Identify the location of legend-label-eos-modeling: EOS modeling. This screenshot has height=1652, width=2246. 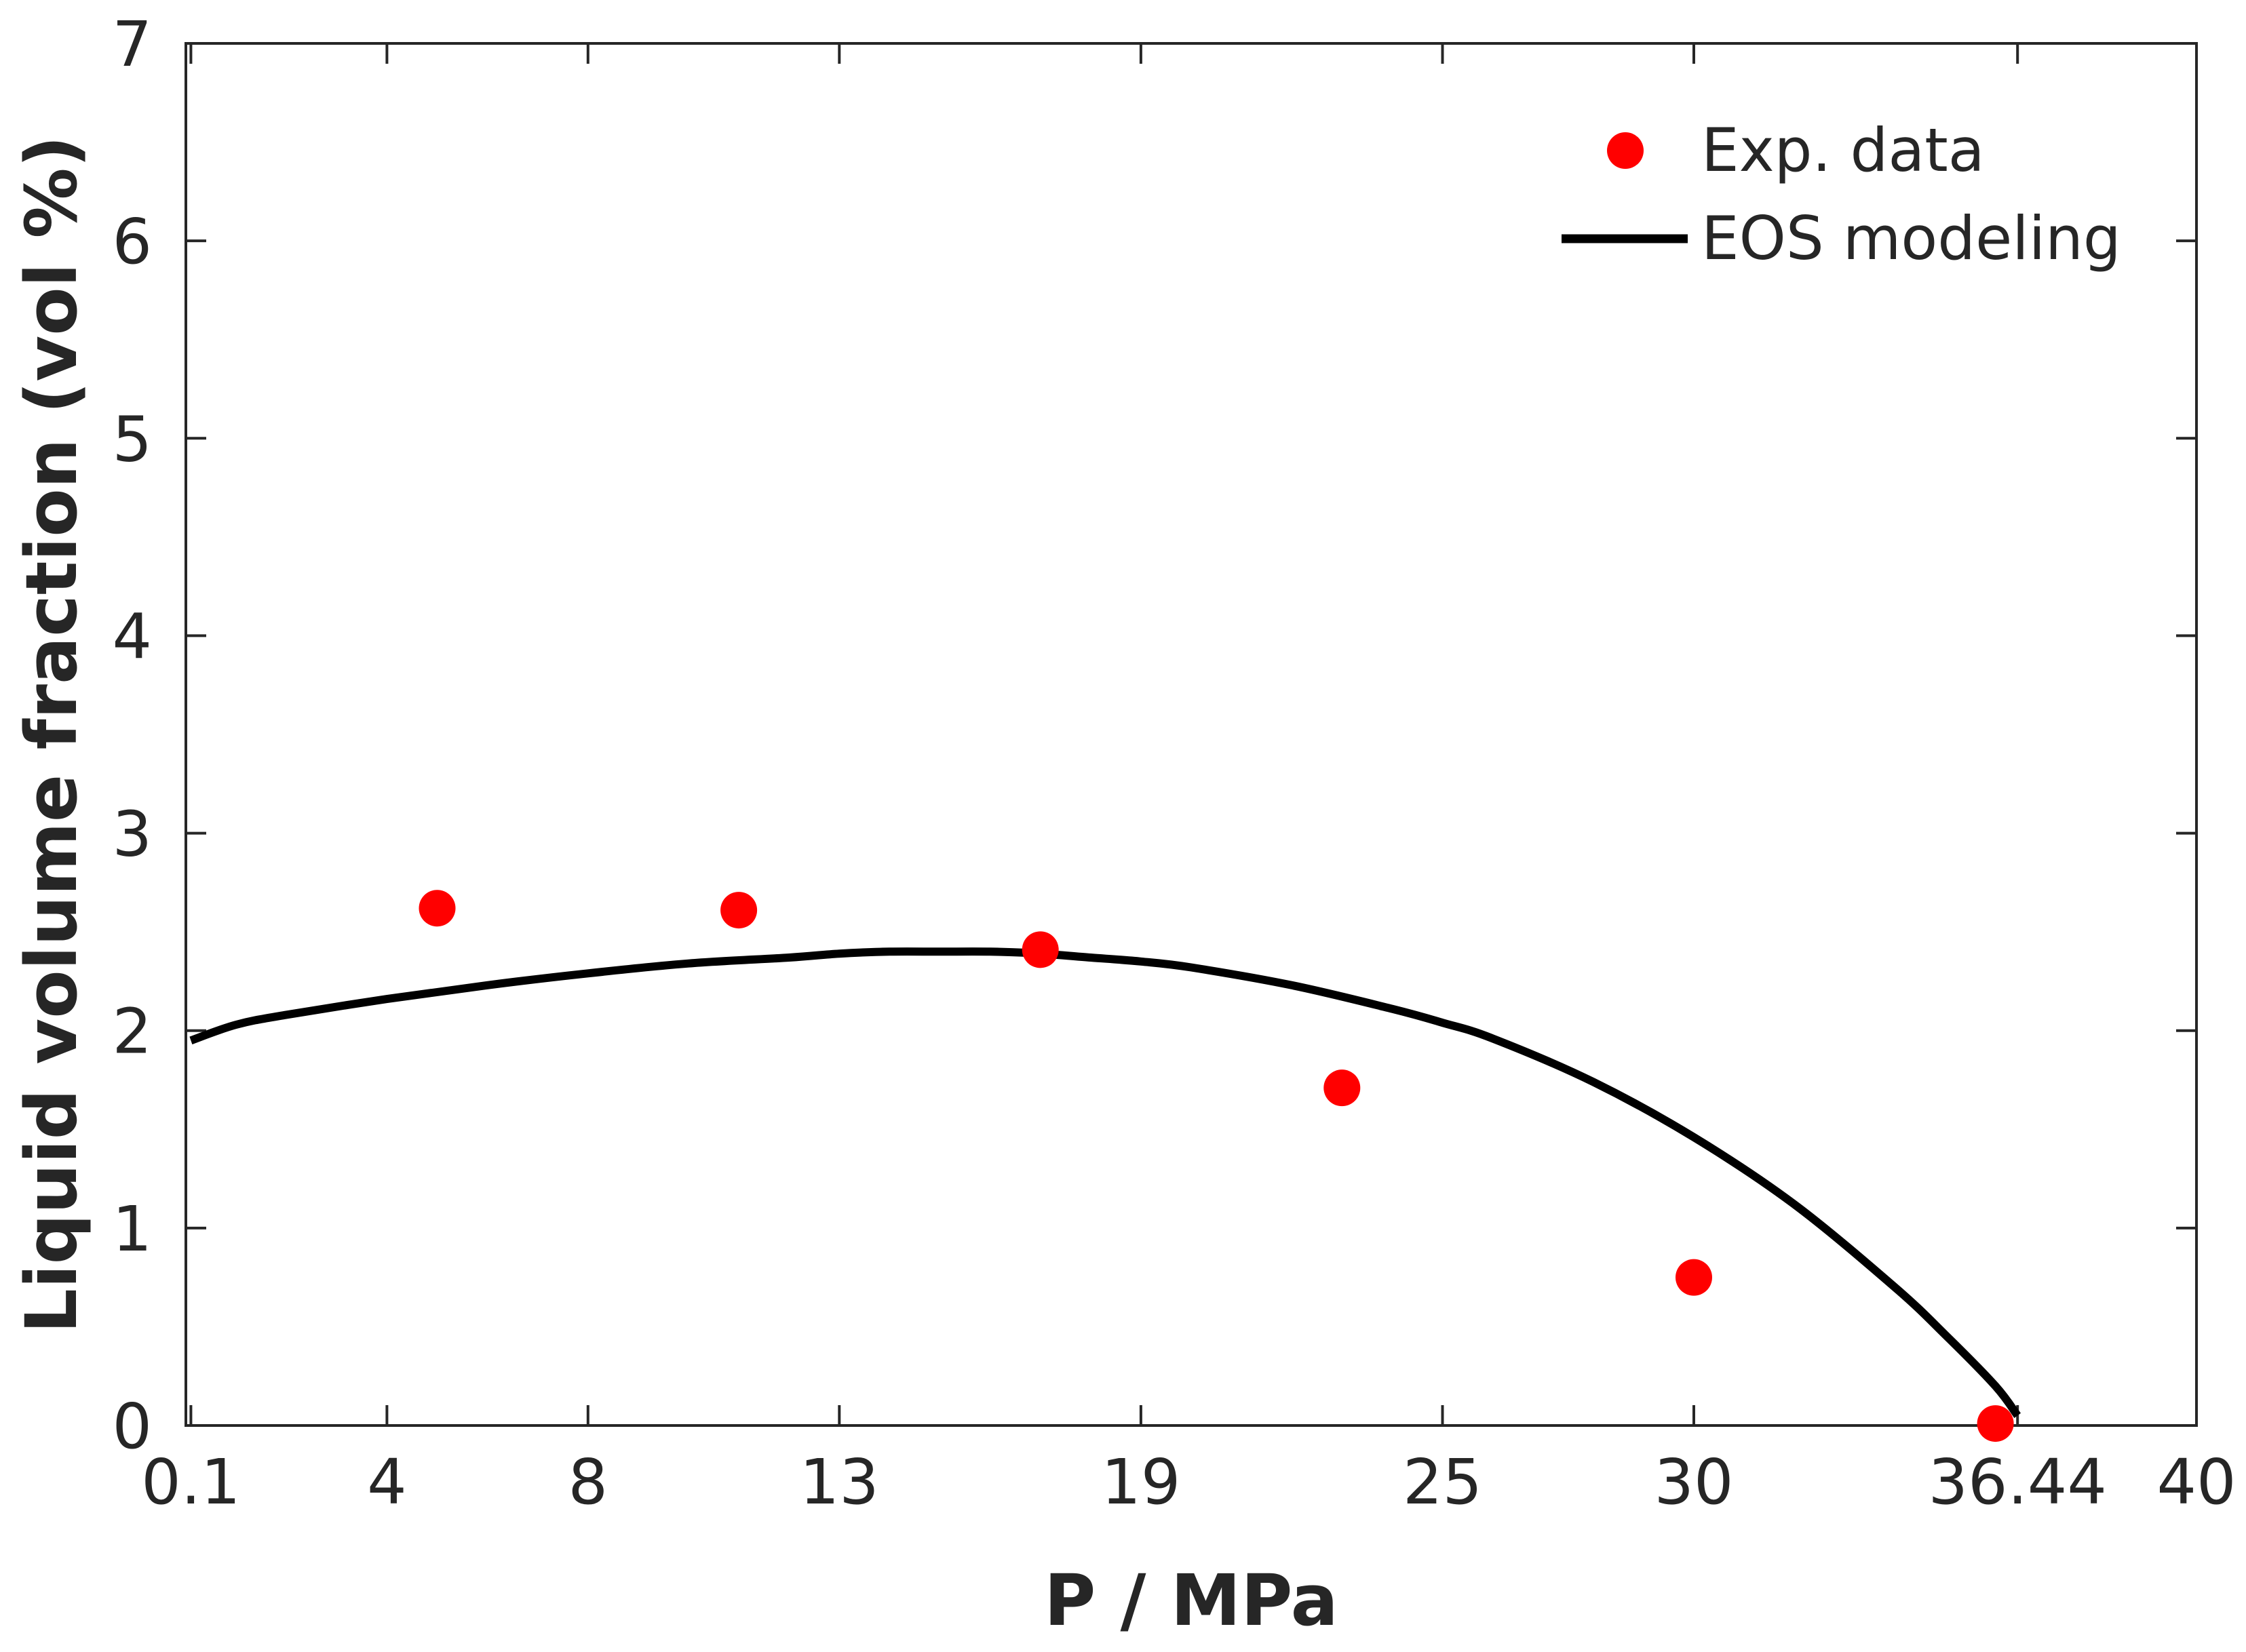
(1911, 238).